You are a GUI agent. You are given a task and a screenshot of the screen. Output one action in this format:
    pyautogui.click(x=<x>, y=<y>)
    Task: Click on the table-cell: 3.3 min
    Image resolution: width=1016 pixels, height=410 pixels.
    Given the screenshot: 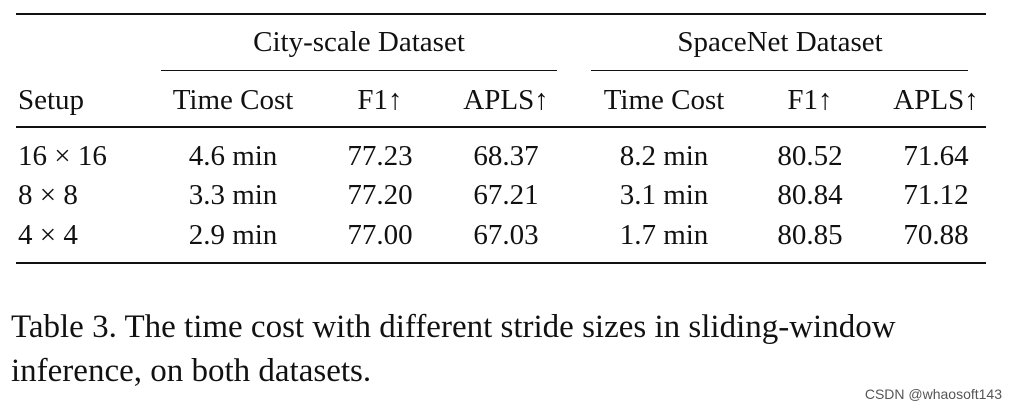 What is the action you would take?
    pyautogui.click(x=233, y=195)
    